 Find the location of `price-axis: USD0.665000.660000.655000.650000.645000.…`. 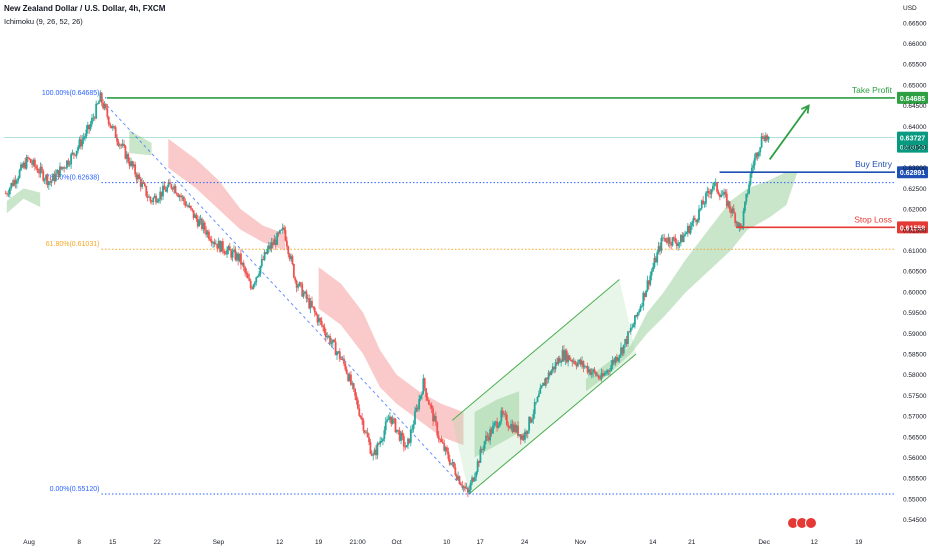

price-axis: USD0.665000.660000.655000.650000.645000.… is located at coordinates (915, 264).